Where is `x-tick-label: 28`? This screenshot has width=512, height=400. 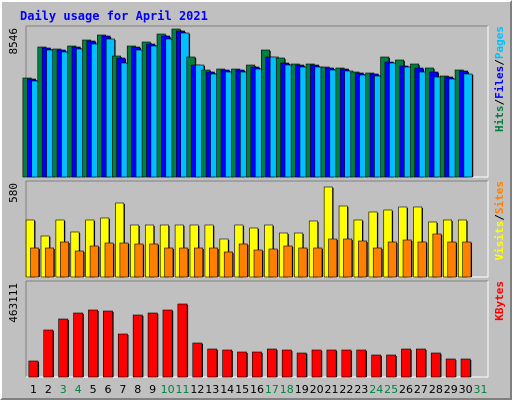 x-tick-label: 28 is located at coordinates (436, 389).